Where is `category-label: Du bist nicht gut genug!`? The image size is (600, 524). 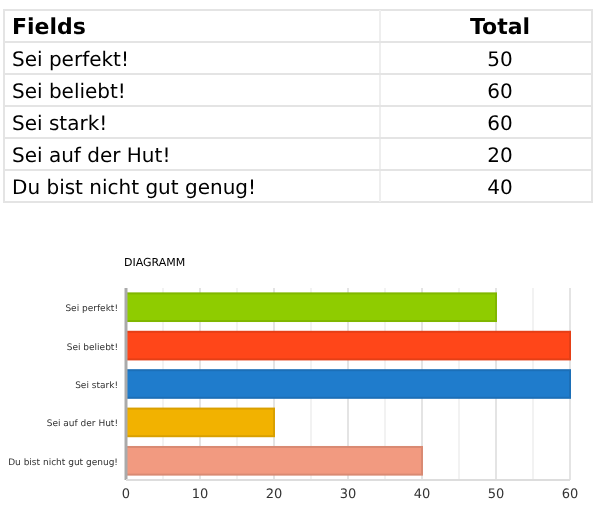 category-label: Du bist nicht gut genug! is located at coordinates (134, 189).